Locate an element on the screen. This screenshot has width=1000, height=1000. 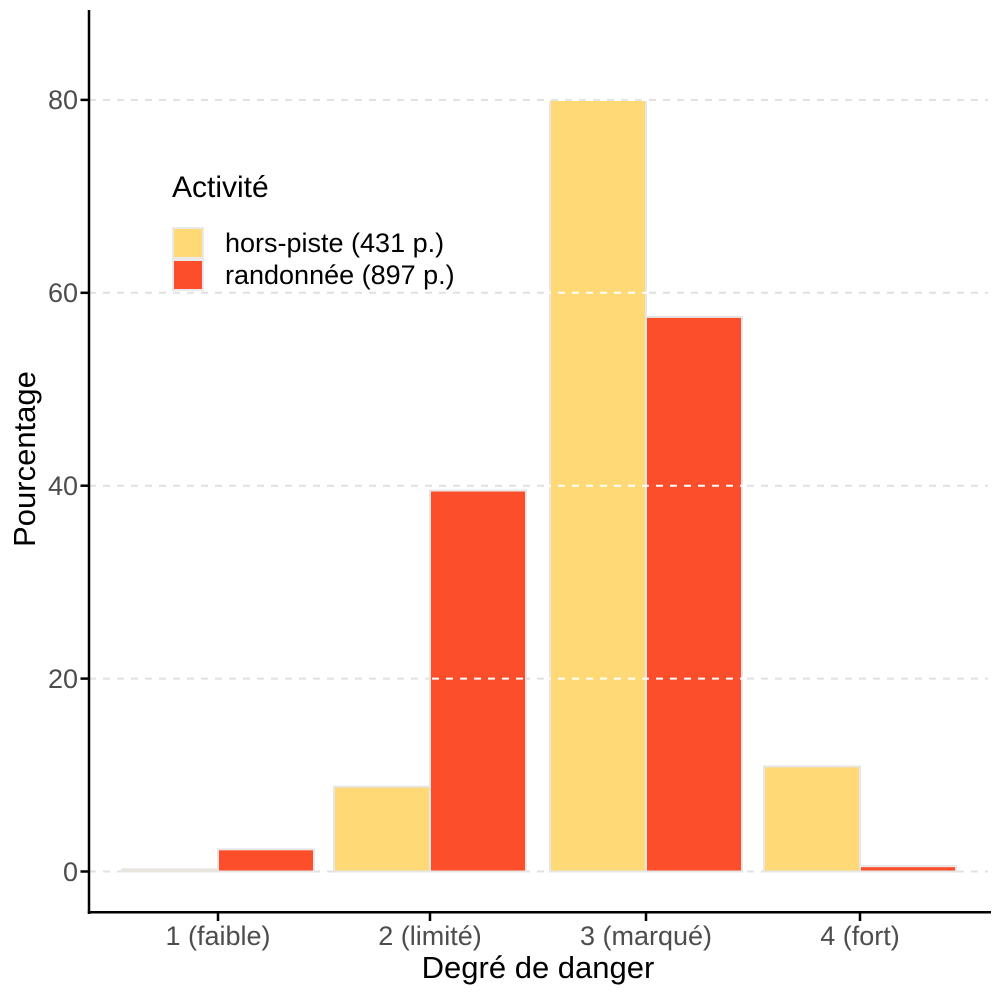
legend-item-randonnee: randonnée (897 p.) is located at coordinates (313, 275).